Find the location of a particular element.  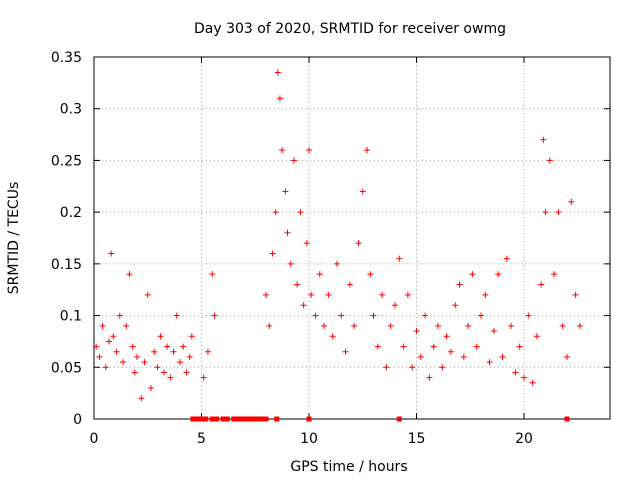

x-tick-label: 10 is located at coordinates (309, 439).